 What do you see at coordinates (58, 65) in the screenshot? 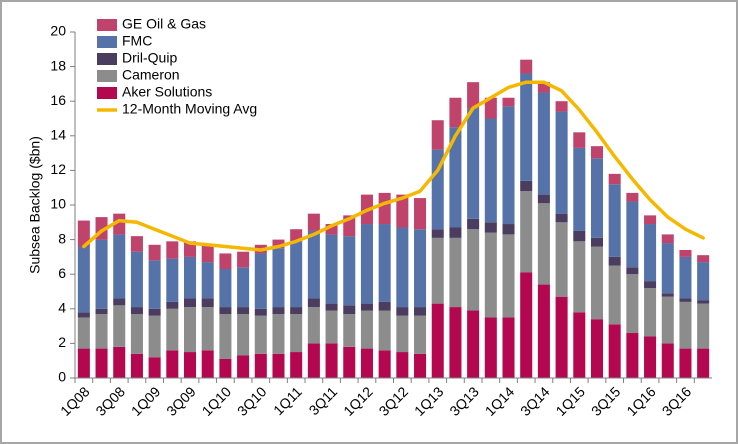
I see `y-tick-label: 18` at bounding box center [58, 65].